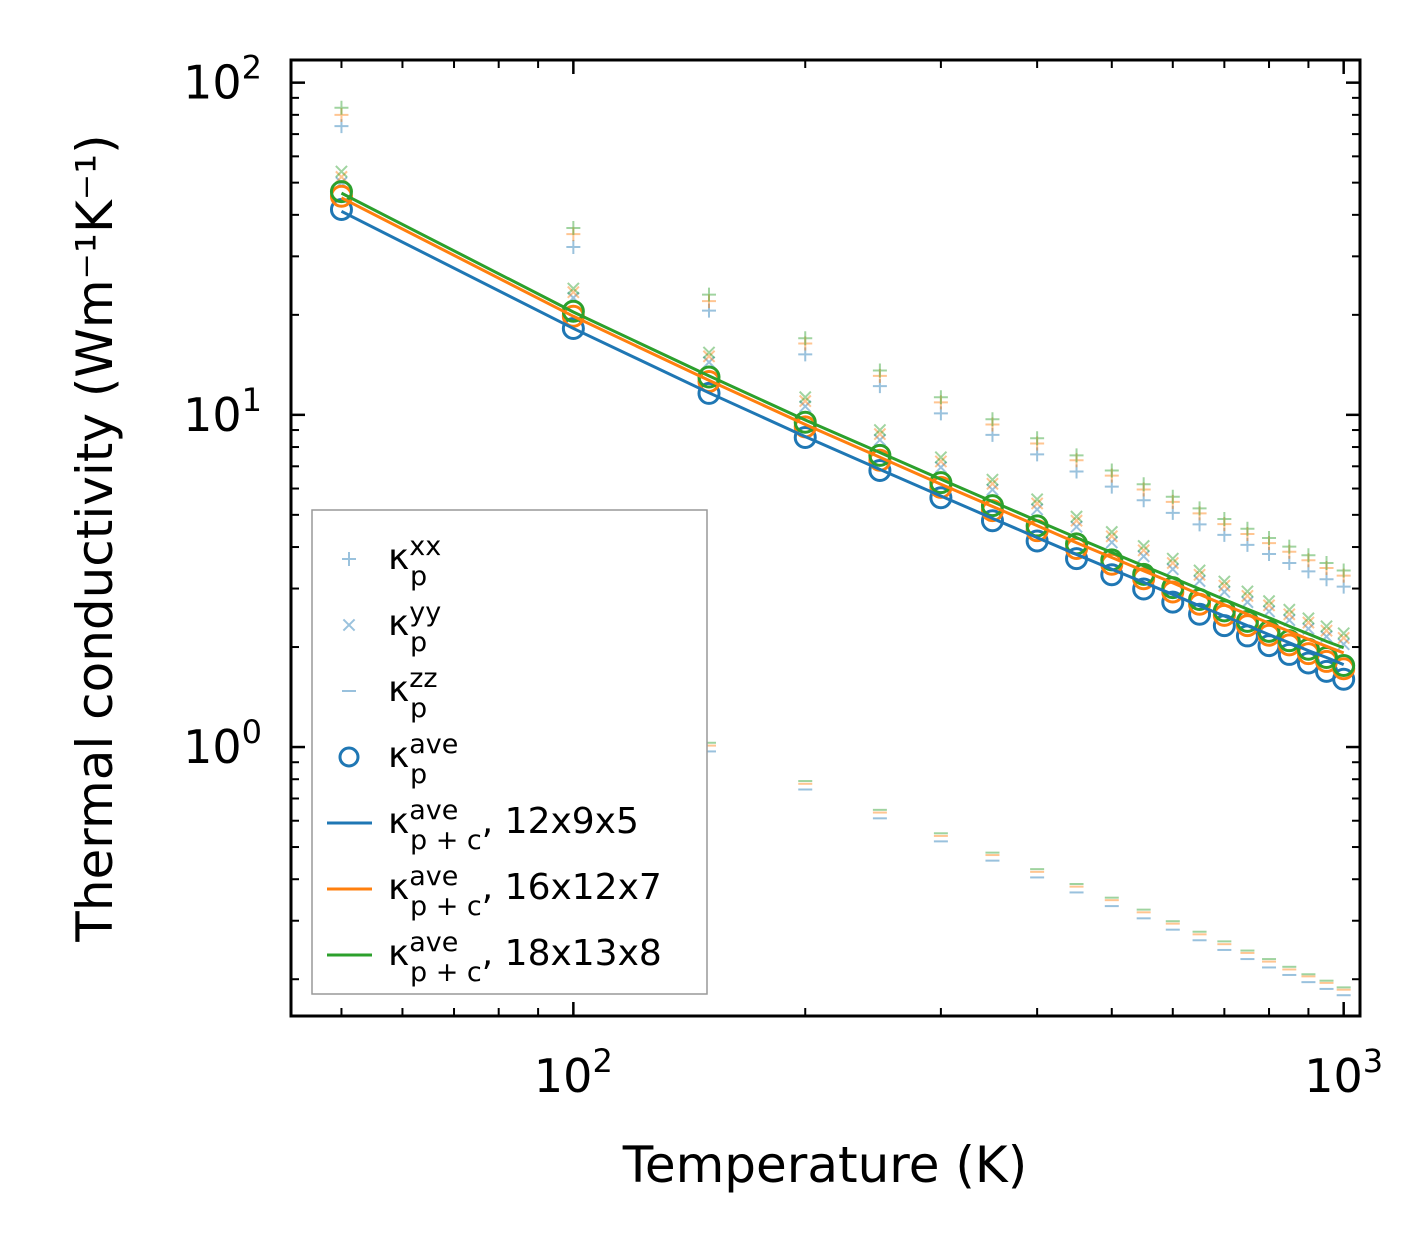 The image size is (1421, 1254). I want to click on legend-label: κave p, so click(423, 759).